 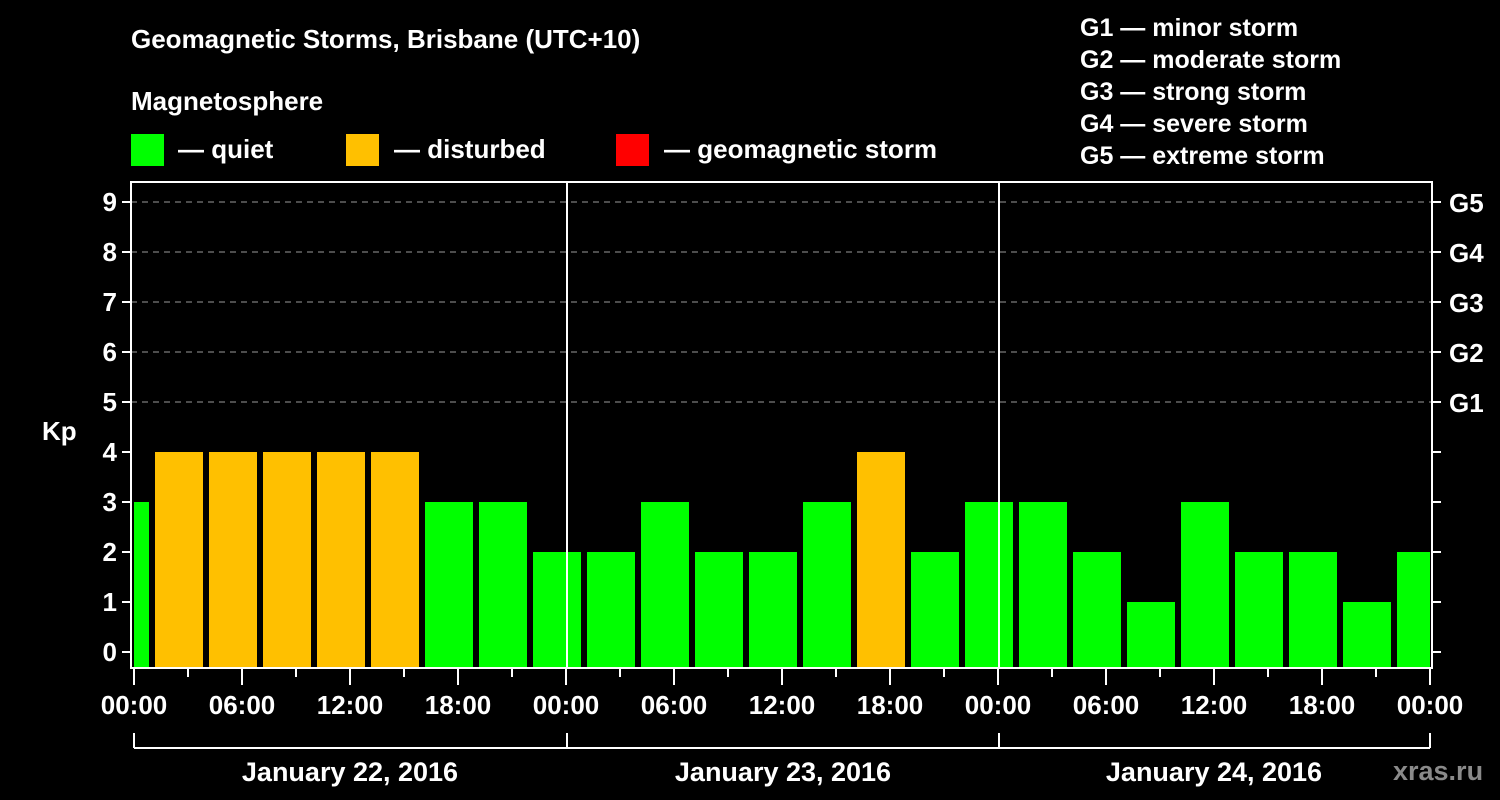 I want to click on g-scale-g4: G4 — severe storm, so click(x=1194, y=124).